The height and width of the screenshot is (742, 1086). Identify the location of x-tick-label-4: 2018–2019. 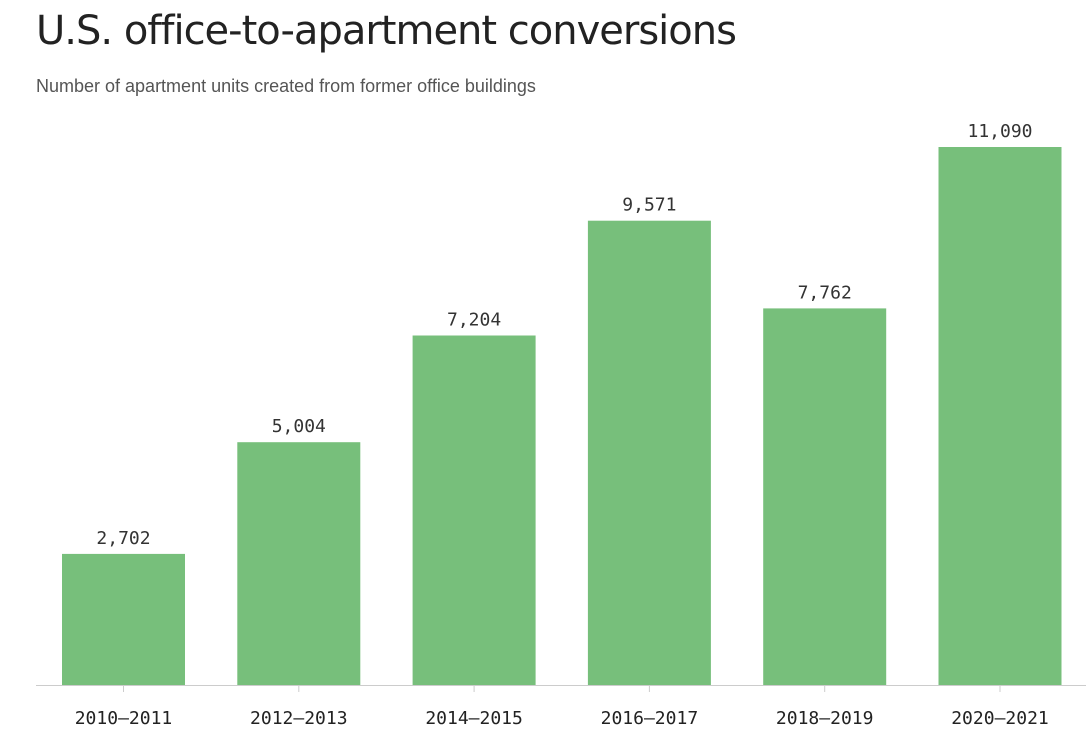
(825, 718).